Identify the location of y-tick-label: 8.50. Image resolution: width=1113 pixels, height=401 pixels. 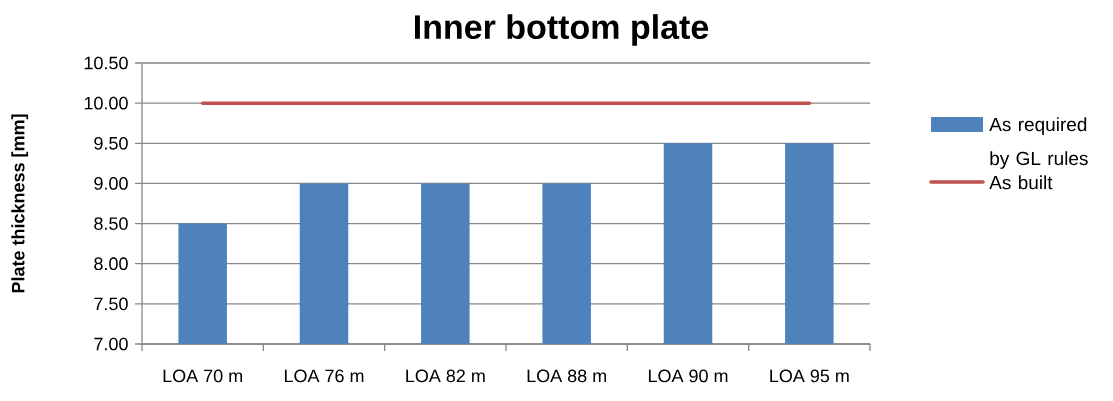
(111, 223).